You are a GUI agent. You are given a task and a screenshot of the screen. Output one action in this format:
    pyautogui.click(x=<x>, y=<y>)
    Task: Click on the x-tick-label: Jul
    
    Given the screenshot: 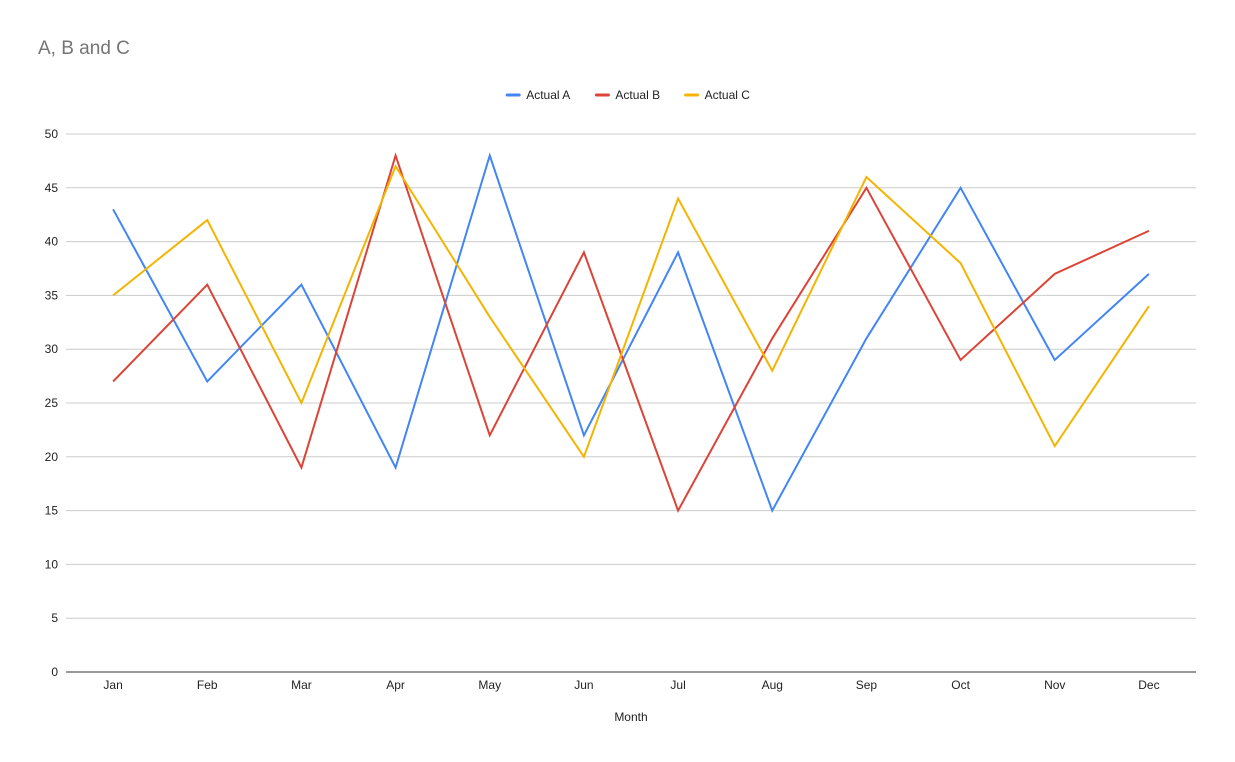 What is the action you would take?
    pyautogui.click(x=677, y=685)
    